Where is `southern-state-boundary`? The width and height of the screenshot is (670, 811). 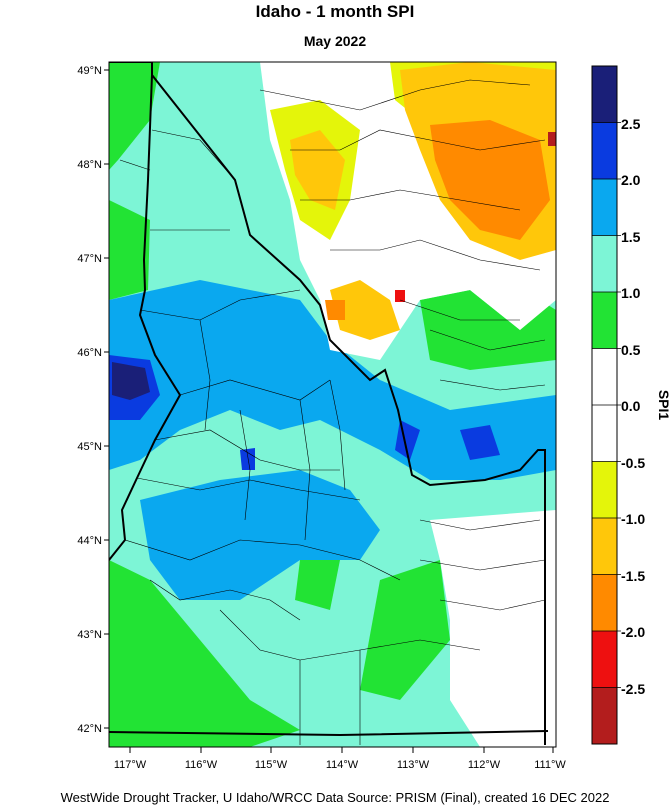 southern-state-boundary is located at coordinates (329, 733).